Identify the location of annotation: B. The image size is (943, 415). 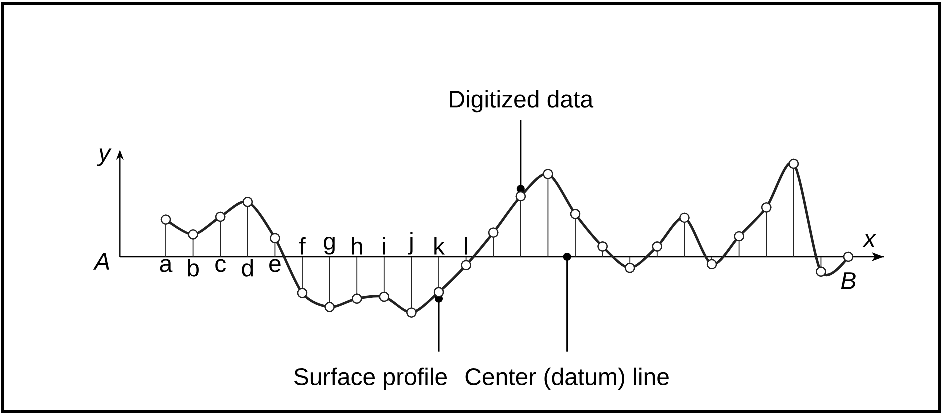
(848, 281).